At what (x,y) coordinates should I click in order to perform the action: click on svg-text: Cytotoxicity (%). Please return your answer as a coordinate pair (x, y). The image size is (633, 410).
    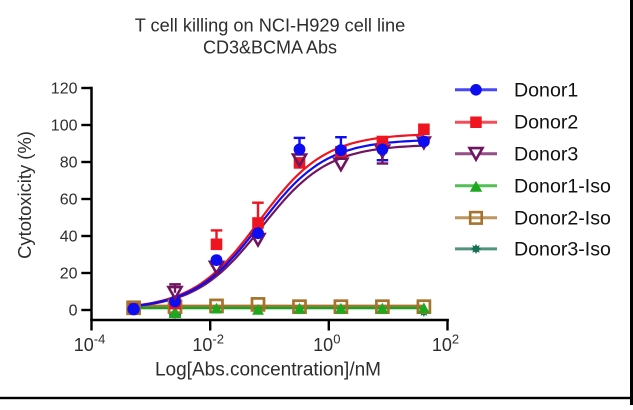
    Looking at the image, I should click on (24, 195).